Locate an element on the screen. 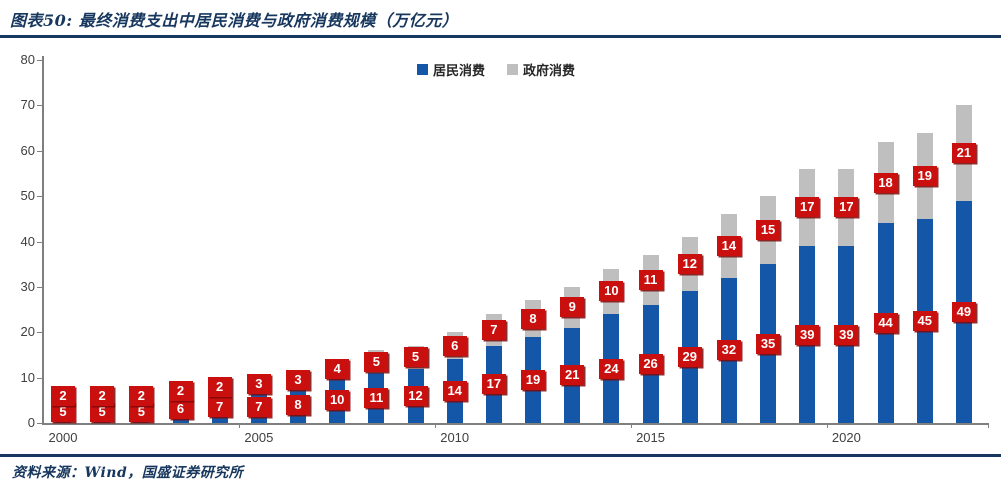 Image resolution: width=1001 pixels, height=488 pixels. data-label-government: 12 is located at coordinates (689, 264).